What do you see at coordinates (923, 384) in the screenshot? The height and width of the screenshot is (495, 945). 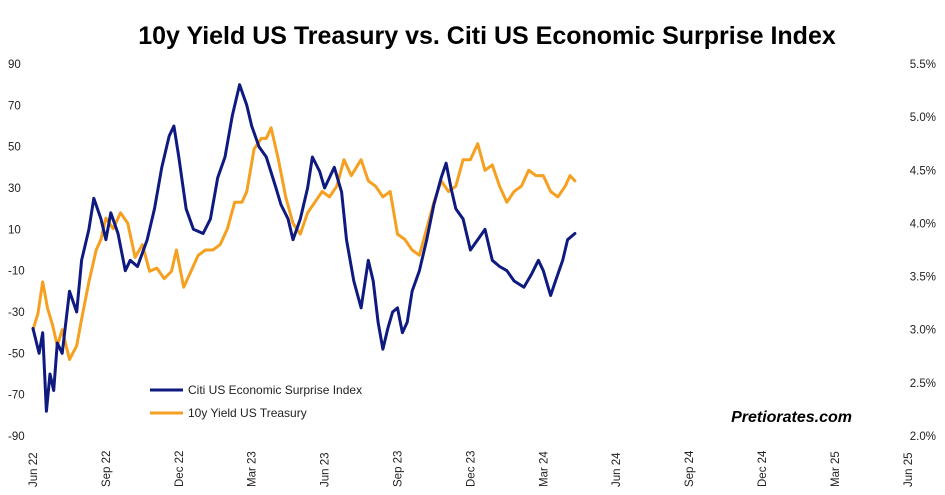 I see `right-tick-label: 2.5%` at bounding box center [923, 384].